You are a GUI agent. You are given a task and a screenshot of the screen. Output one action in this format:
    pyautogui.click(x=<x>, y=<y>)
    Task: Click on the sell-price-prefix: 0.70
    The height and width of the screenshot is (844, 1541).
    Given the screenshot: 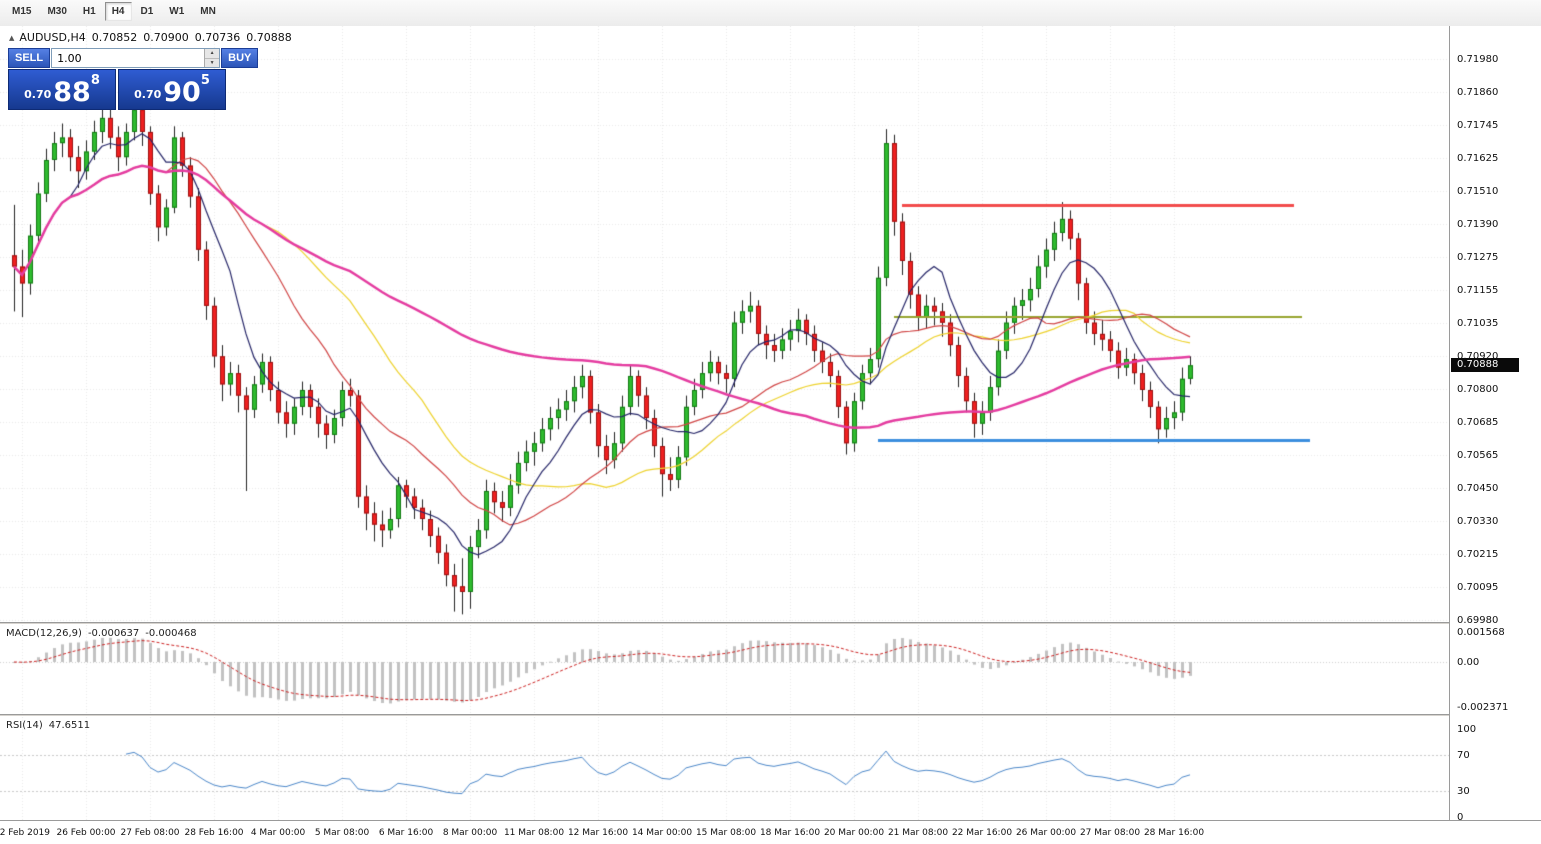 What is the action you would take?
    pyautogui.click(x=38, y=94)
    